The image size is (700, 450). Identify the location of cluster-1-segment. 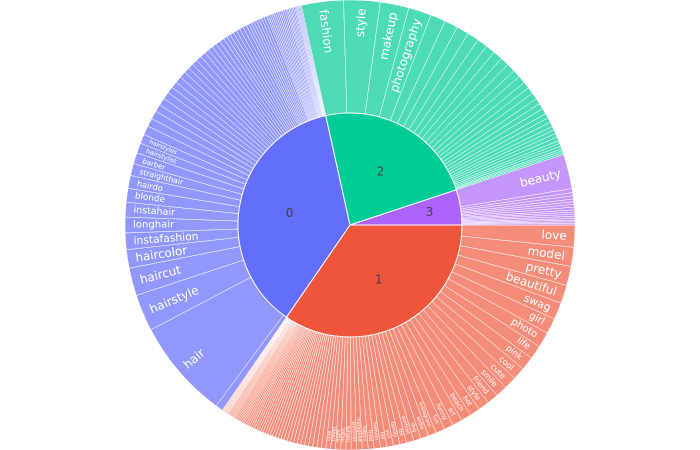
(374, 281).